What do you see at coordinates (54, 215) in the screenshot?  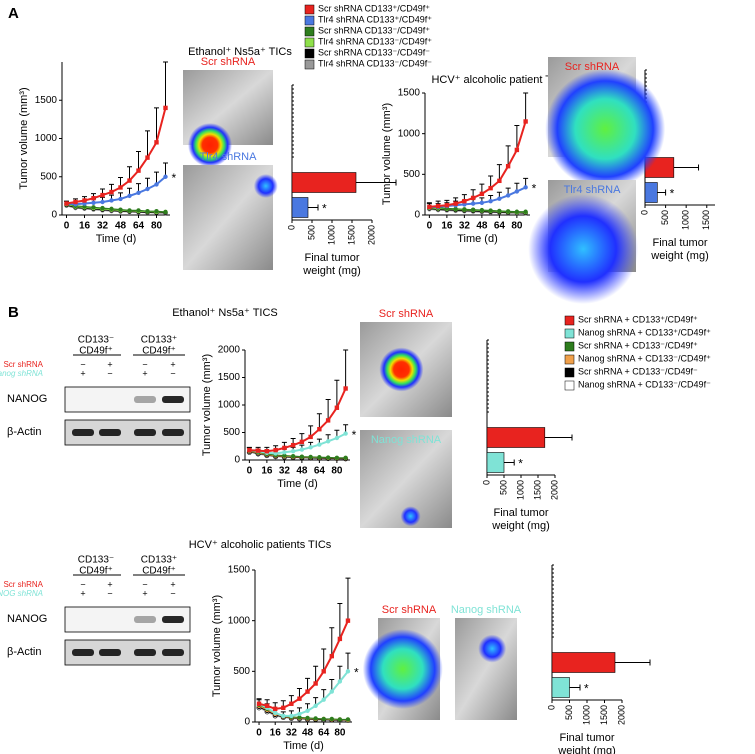 I see `y-tick-label: 0` at bounding box center [54, 215].